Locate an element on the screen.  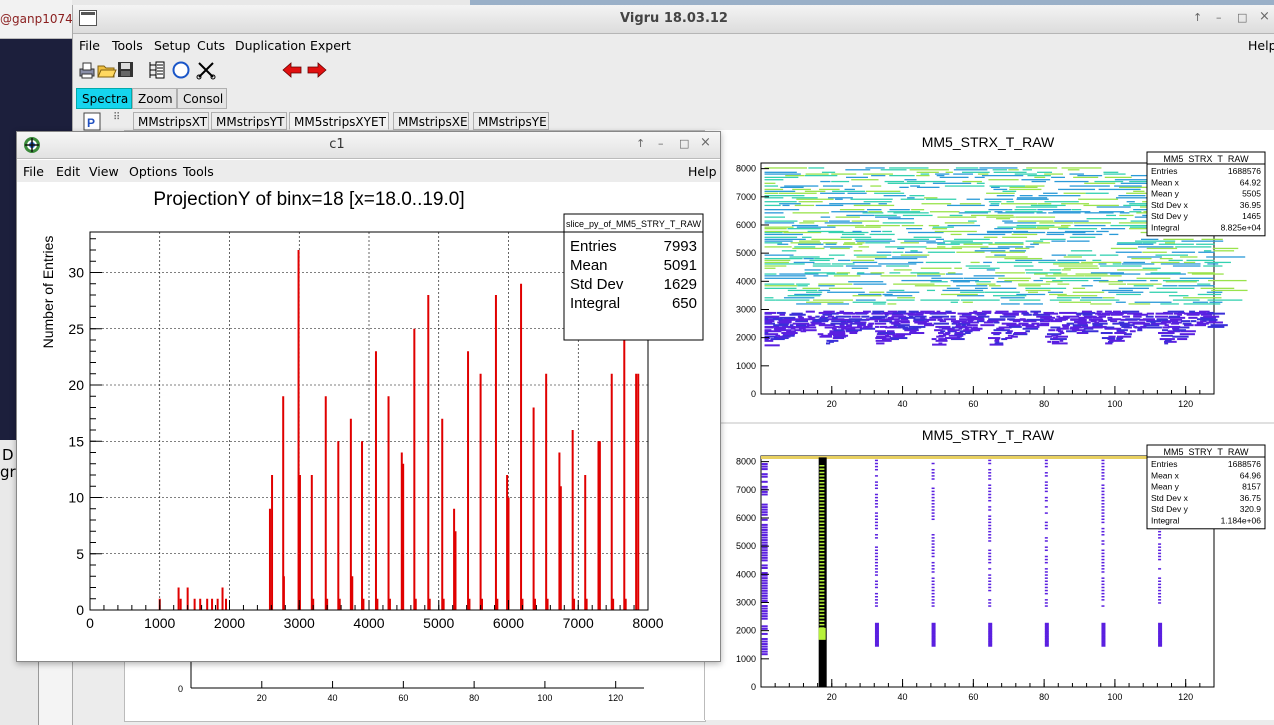
c1-menu-help: Help is located at coordinates (702, 171).